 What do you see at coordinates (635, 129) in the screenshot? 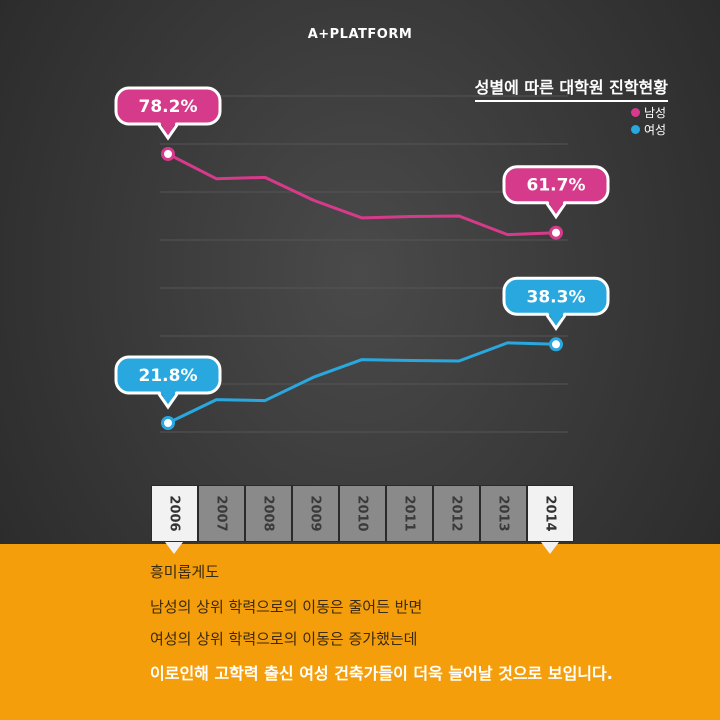
I see `legend-dot-female` at bounding box center [635, 129].